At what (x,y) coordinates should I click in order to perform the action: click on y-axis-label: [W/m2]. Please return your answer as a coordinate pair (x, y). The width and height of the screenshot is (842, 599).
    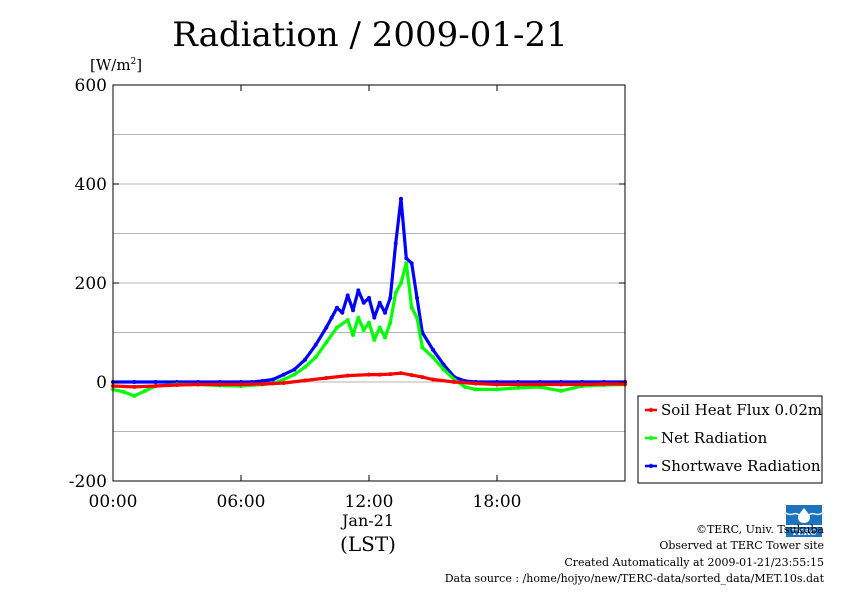
    Looking at the image, I should click on (116, 65).